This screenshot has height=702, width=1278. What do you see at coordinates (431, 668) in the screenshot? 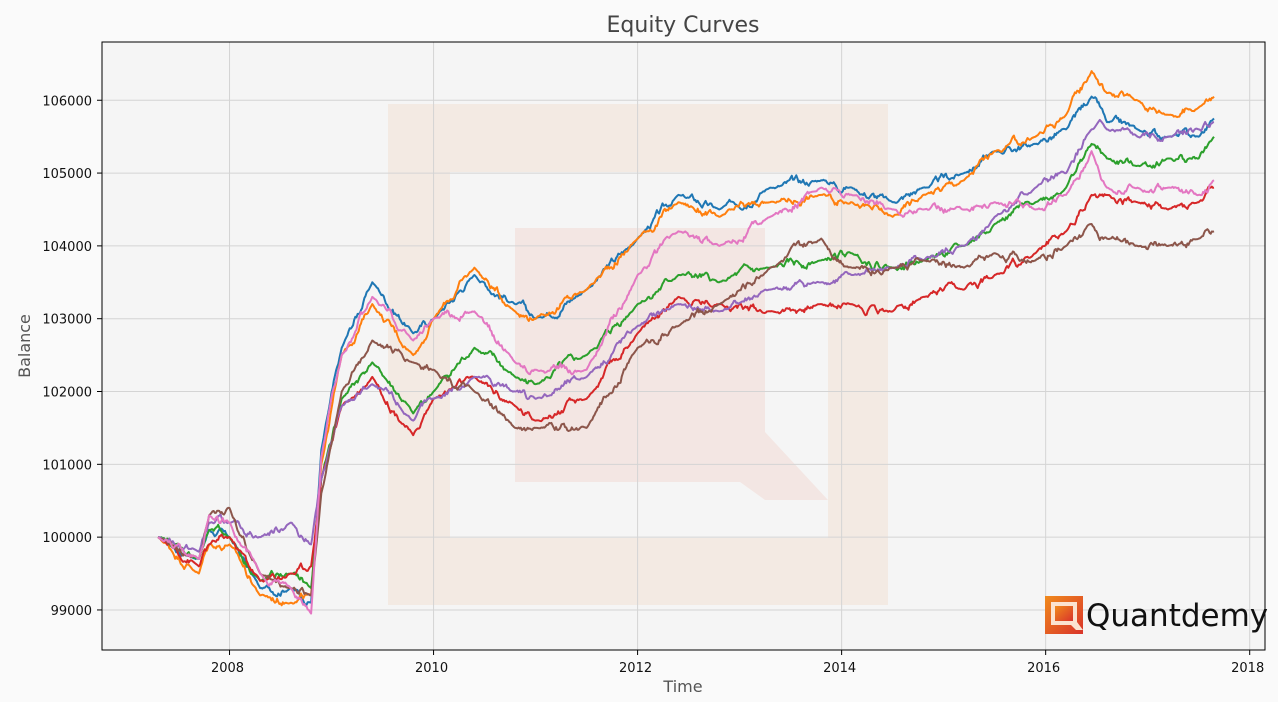
I see `x-tick-label: 2010` at bounding box center [431, 668].